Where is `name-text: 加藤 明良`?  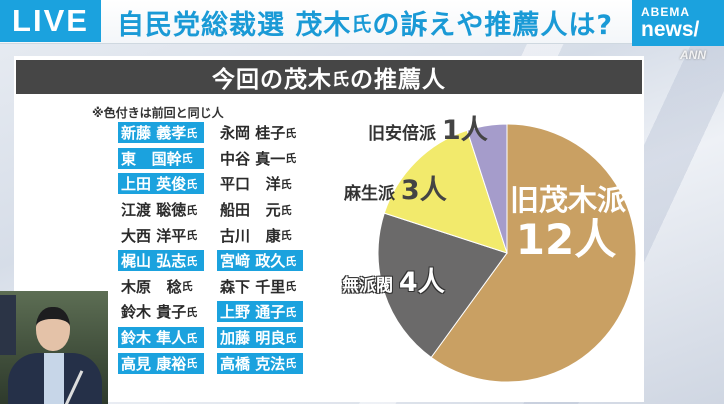 name-text: 加藤 明良 is located at coordinates (253, 338).